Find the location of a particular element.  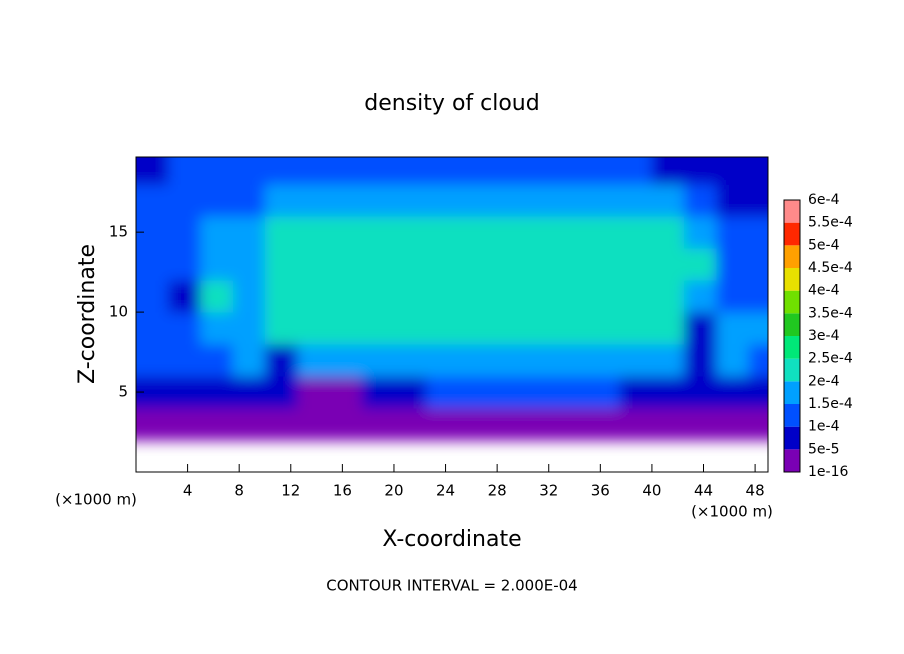

x-tick-label: 36 is located at coordinates (600, 491).